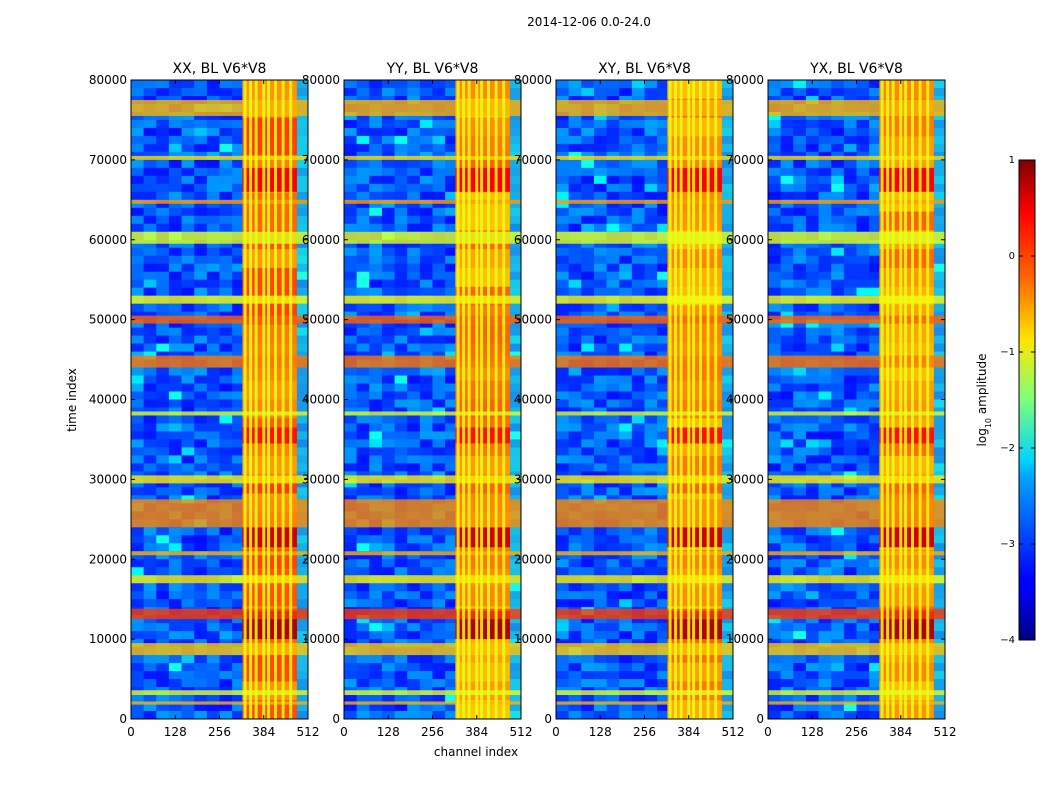 This screenshot has width=1050, height=804. Describe the element at coordinates (745, 559) in the screenshot. I see `y-tick-label: 20000` at that location.